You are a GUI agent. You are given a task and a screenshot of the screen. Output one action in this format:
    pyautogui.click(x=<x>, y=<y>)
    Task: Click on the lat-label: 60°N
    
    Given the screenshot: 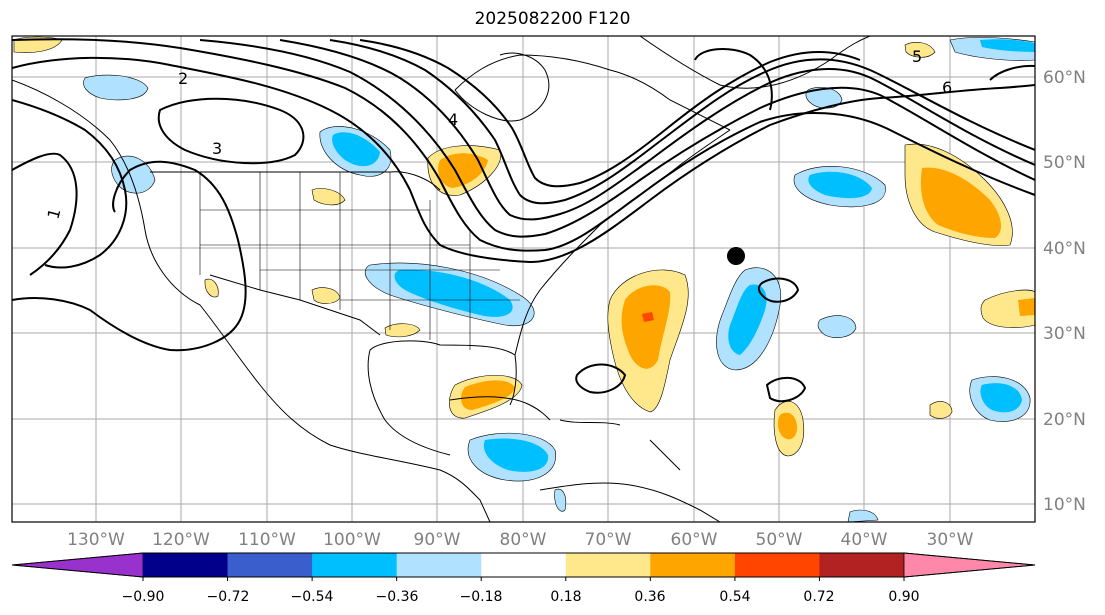 What is the action you would take?
    pyautogui.click(x=1064, y=78)
    